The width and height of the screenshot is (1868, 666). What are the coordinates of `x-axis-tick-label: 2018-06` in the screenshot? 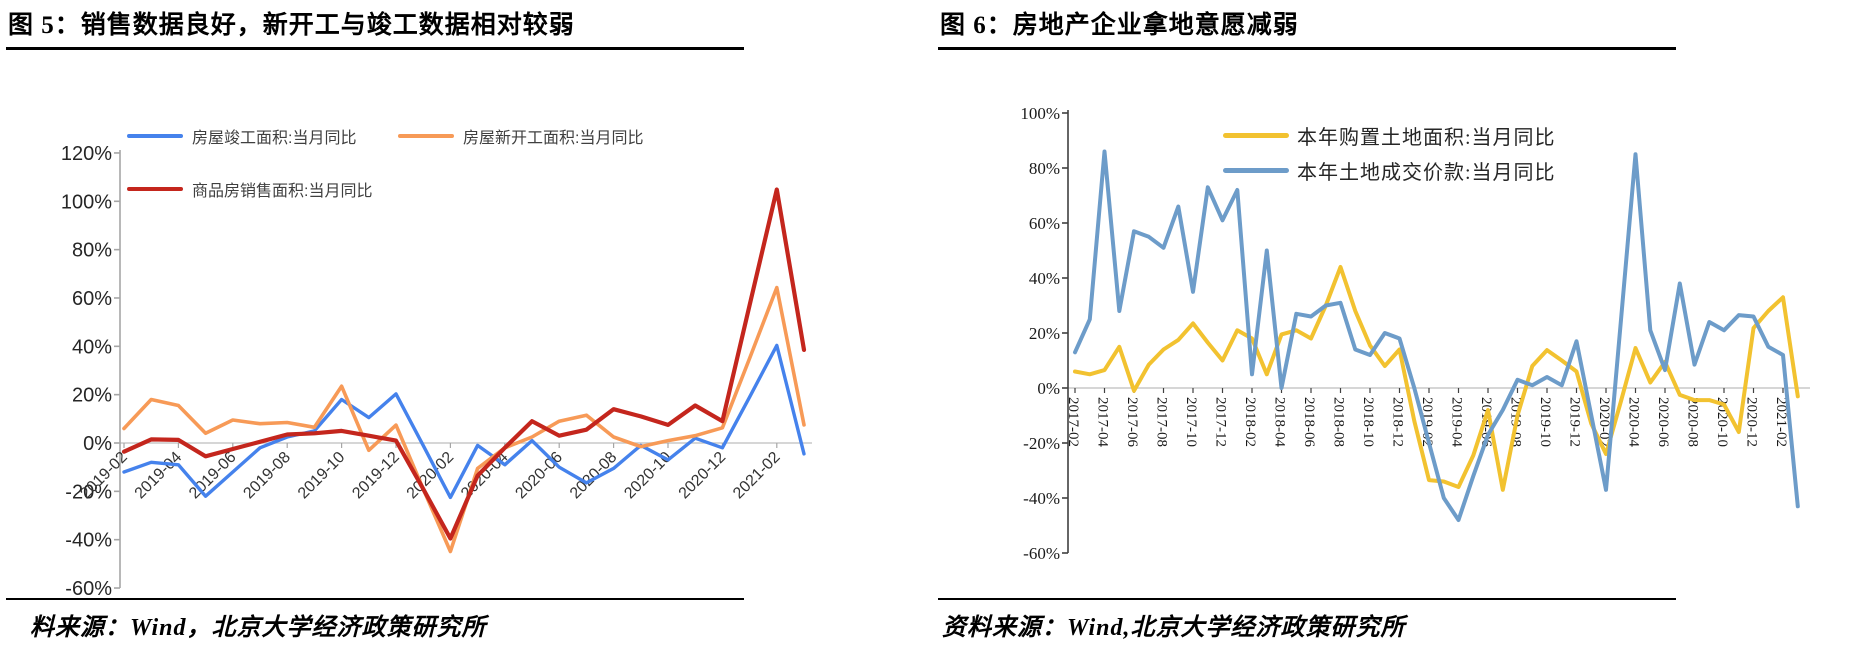 It's located at (1309, 422).